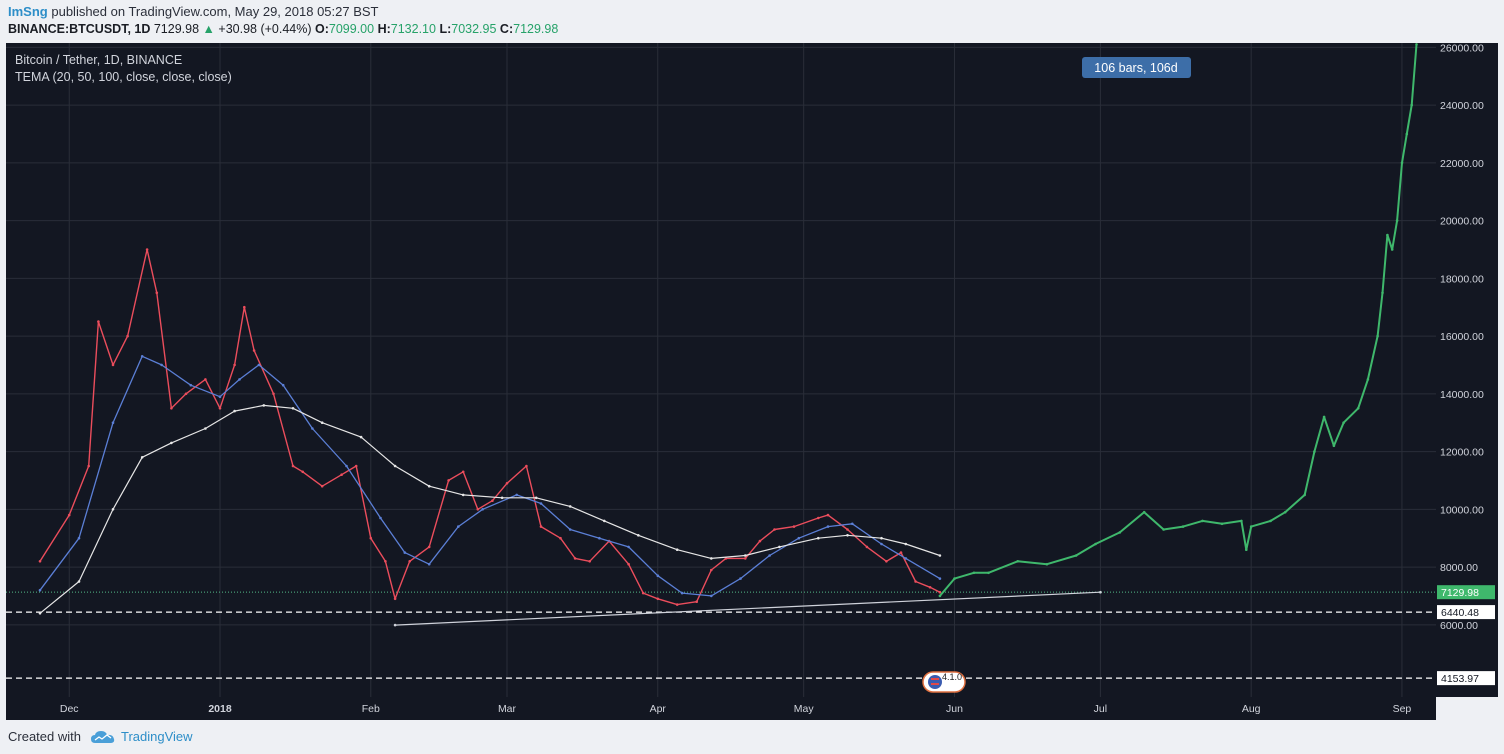 Image resolution: width=1504 pixels, height=754 pixels. What do you see at coordinates (1462, 222) in the screenshot?
I see `y-tick-label: 20000.00` at bounding box center [1462, 222].